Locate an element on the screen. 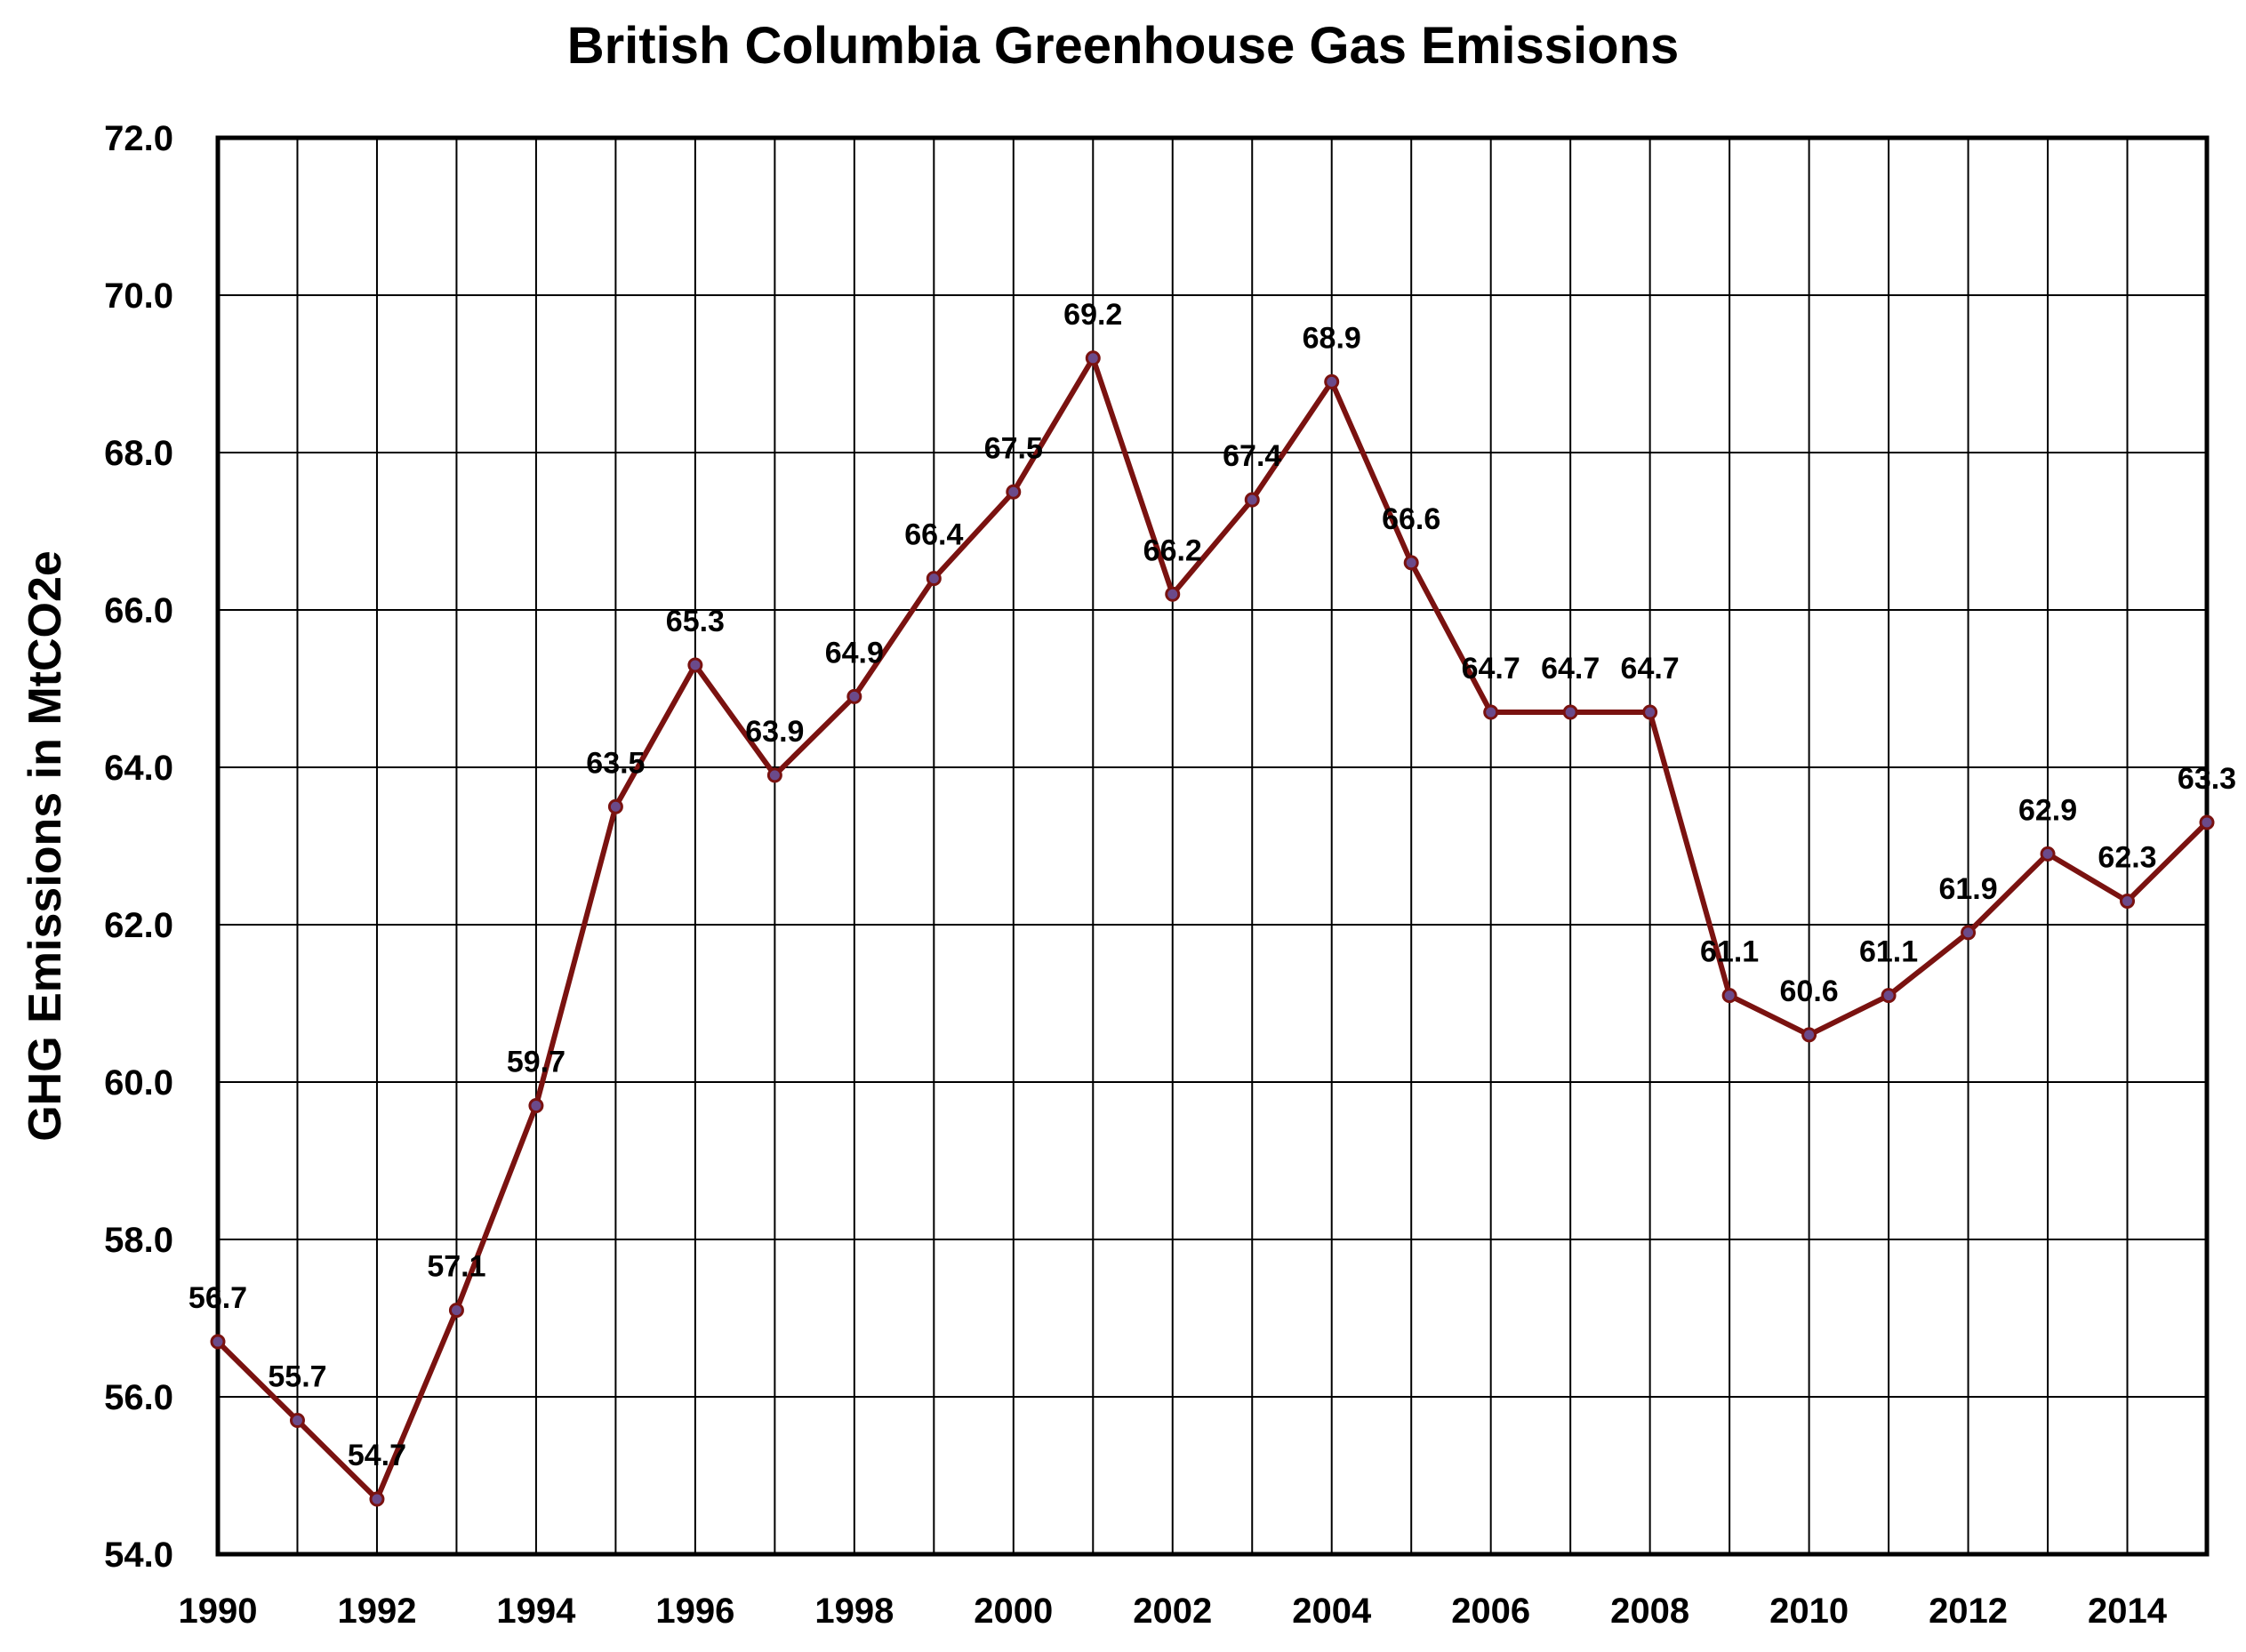 Image resolution: width=2246 pixels, height=1652 pixels. x-tick-label: 1992 is located at coordinates (376, 1612).